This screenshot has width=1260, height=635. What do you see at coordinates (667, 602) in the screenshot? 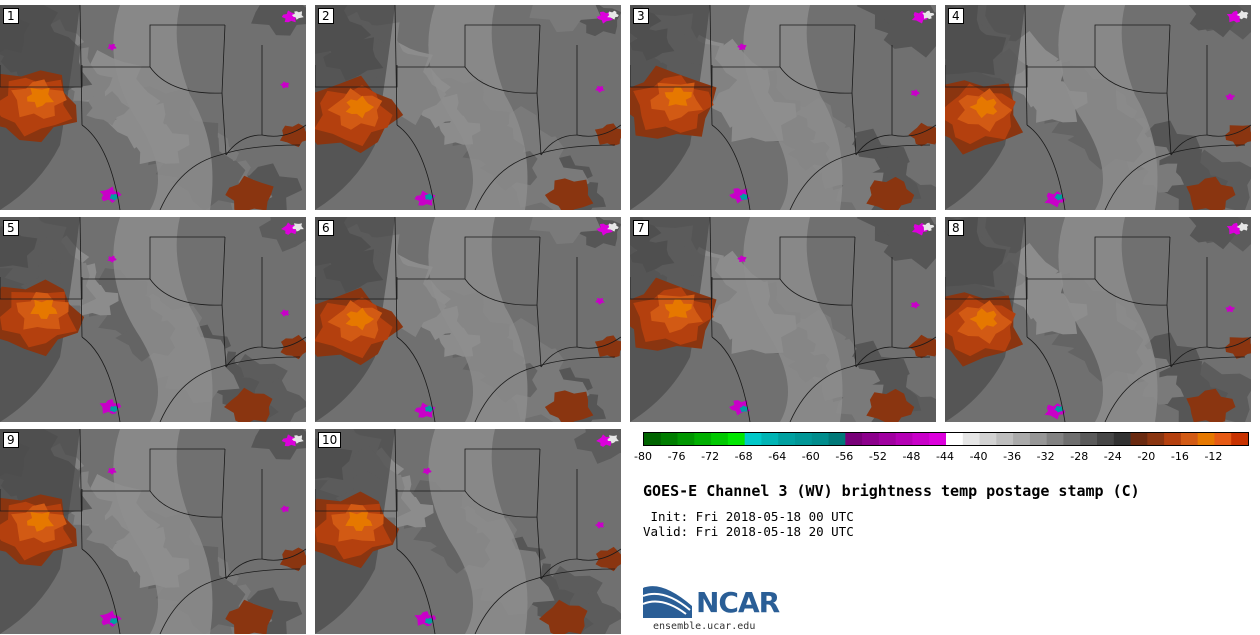
I see `ncar-logo-icon` at bounding box center [667, 602].